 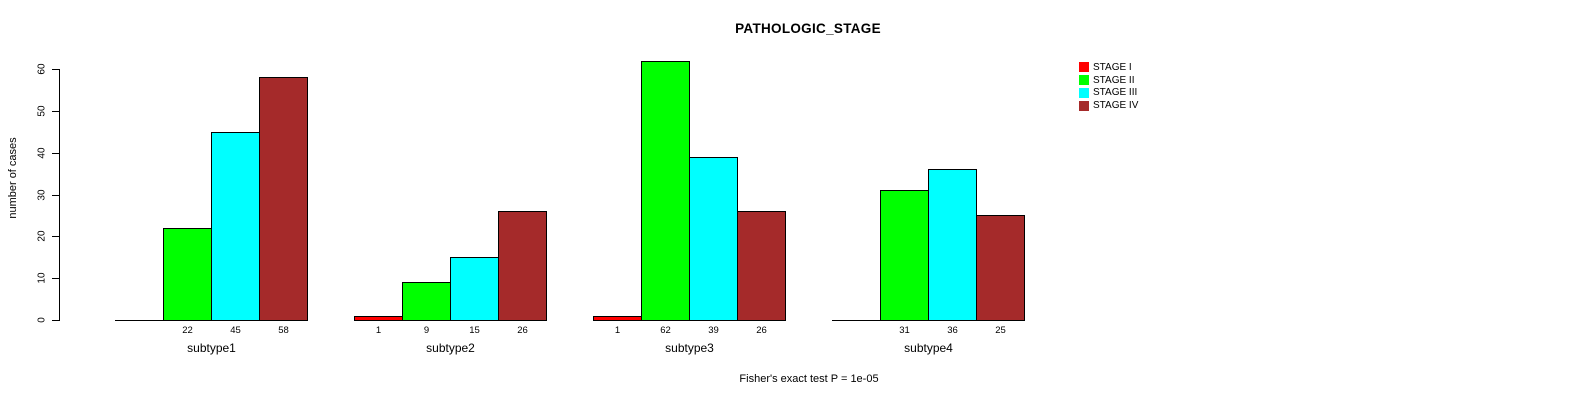 I want to click on y-tick-label: 50, so click(x=42, y=111).